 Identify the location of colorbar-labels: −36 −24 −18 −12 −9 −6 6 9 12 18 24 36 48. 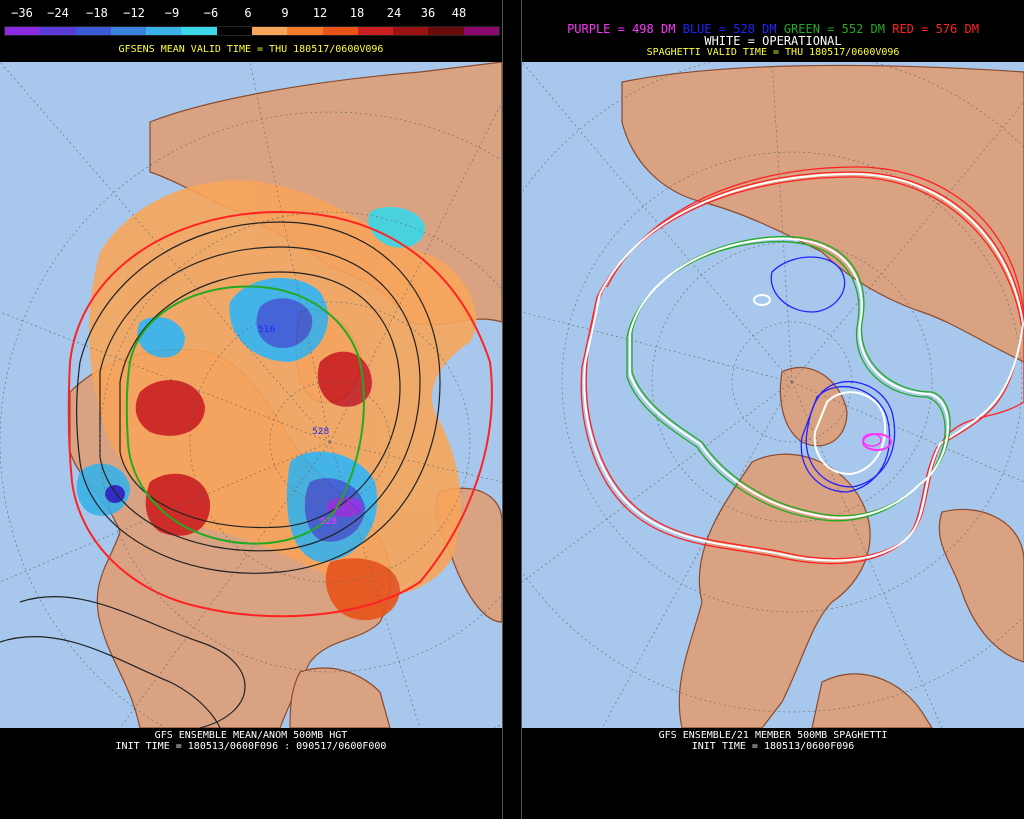
(251, 13).